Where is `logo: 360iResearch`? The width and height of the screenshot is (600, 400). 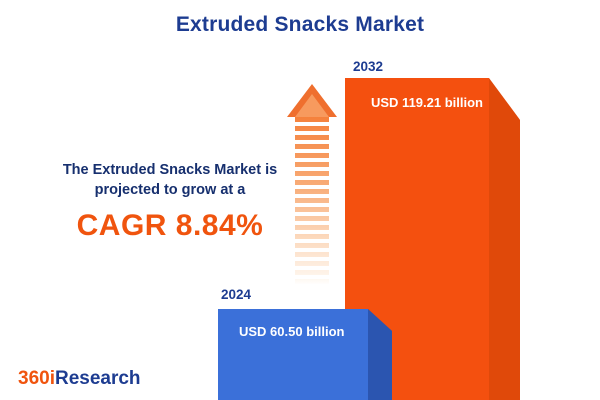 logo: 360iResearch is located at coordinates (79, 379).